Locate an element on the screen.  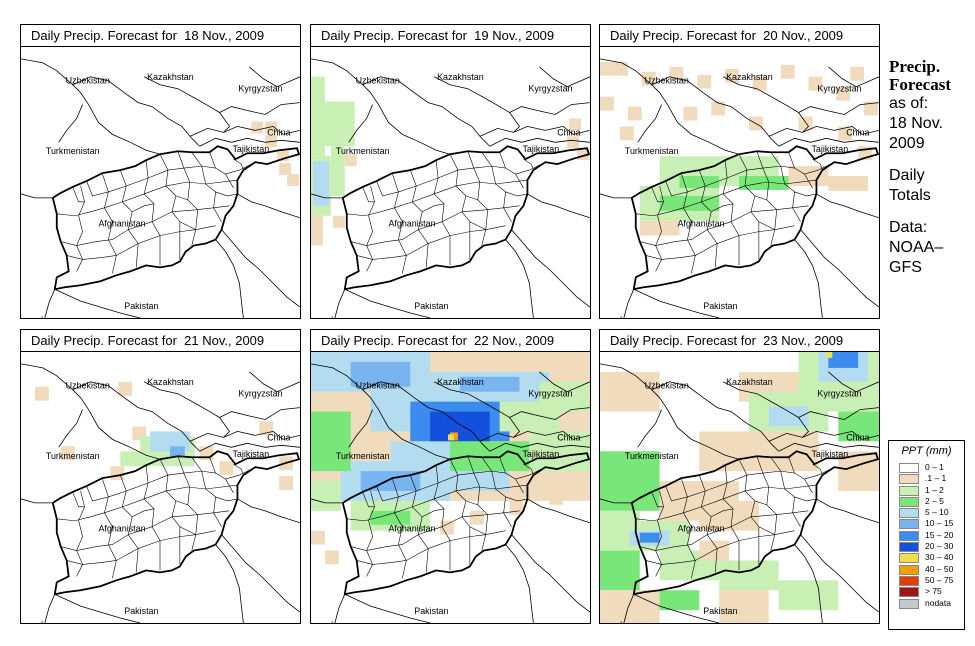
legend-label: .1 – 1 is located at coordinates (936, 478).